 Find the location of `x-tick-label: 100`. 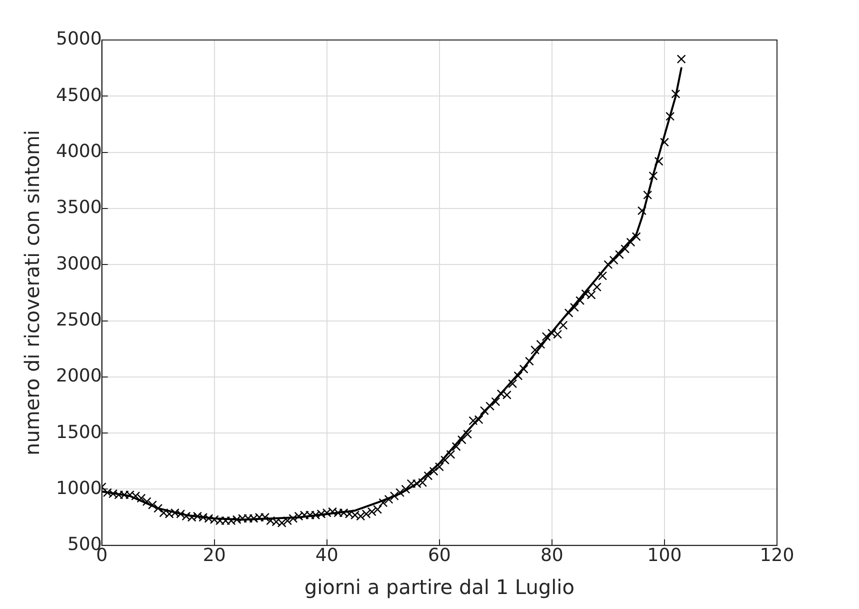

x-tick-label: 100 is located at coordinates (664, 555).